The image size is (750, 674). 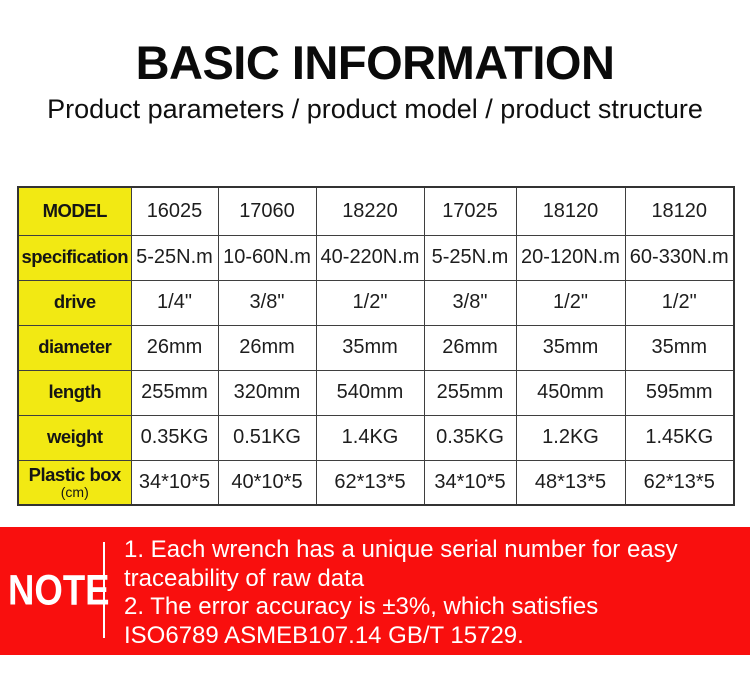 What do you see at coordinates (74, 482) in the screenshot?
I see `row-label: Plastic box (cm)` at bounding box center [74, 482].